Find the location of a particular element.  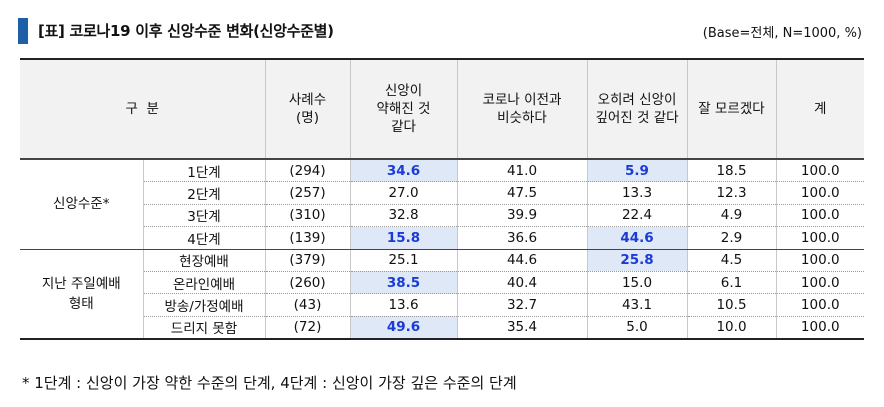

cell-unknown: 10.0 is located at coordinates (731, 328).